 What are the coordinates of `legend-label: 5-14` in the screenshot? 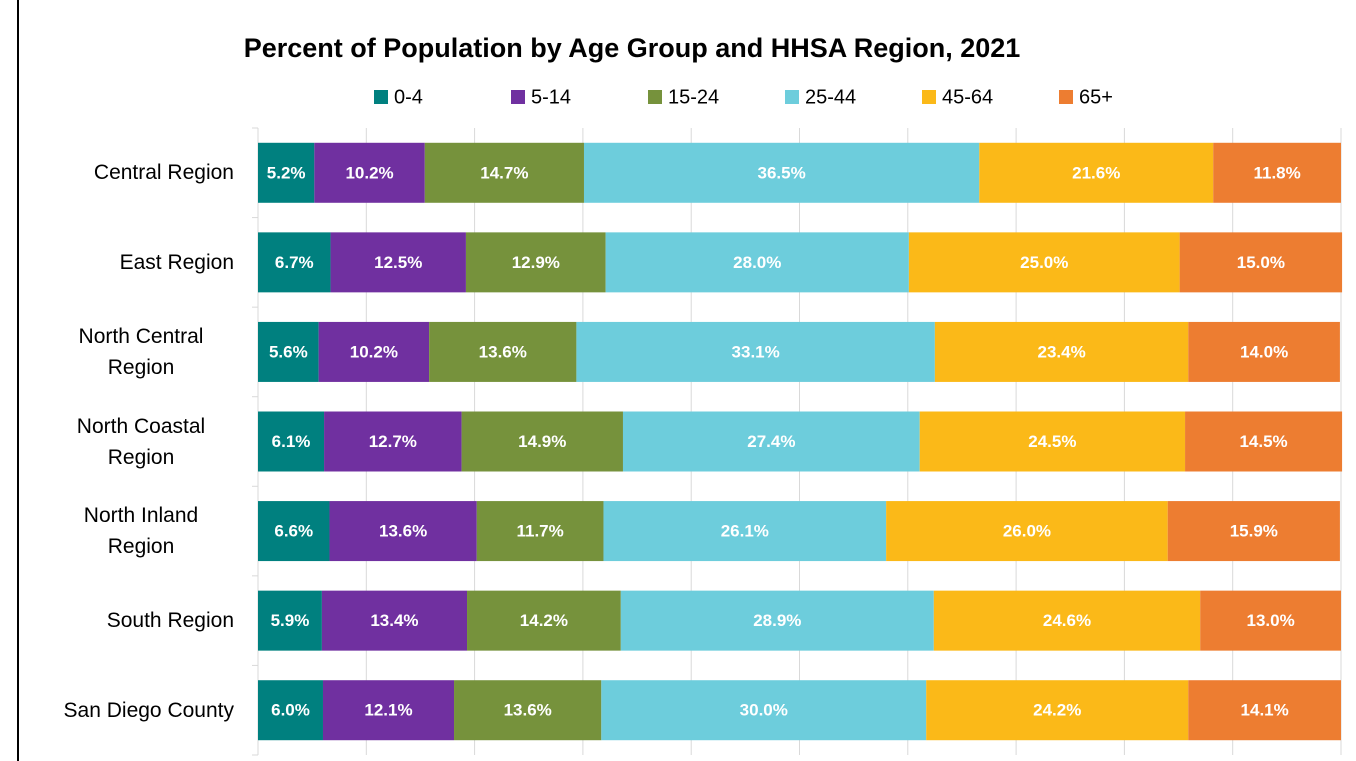 It's located at (551, 97).